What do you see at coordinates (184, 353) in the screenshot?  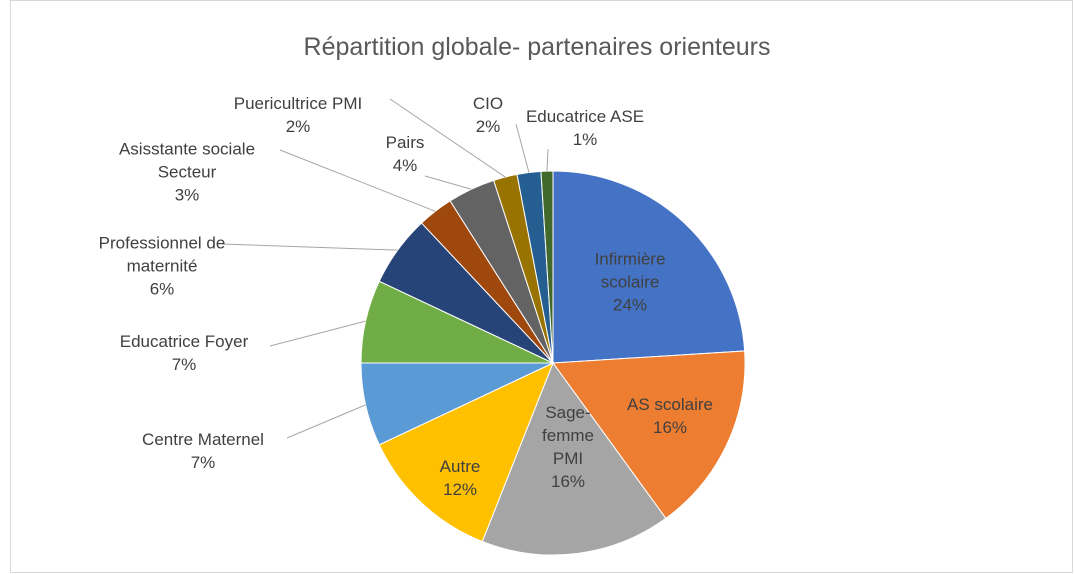 I see `data-label: Educatrice Foyer 7%` at bounding box center [184, 353].